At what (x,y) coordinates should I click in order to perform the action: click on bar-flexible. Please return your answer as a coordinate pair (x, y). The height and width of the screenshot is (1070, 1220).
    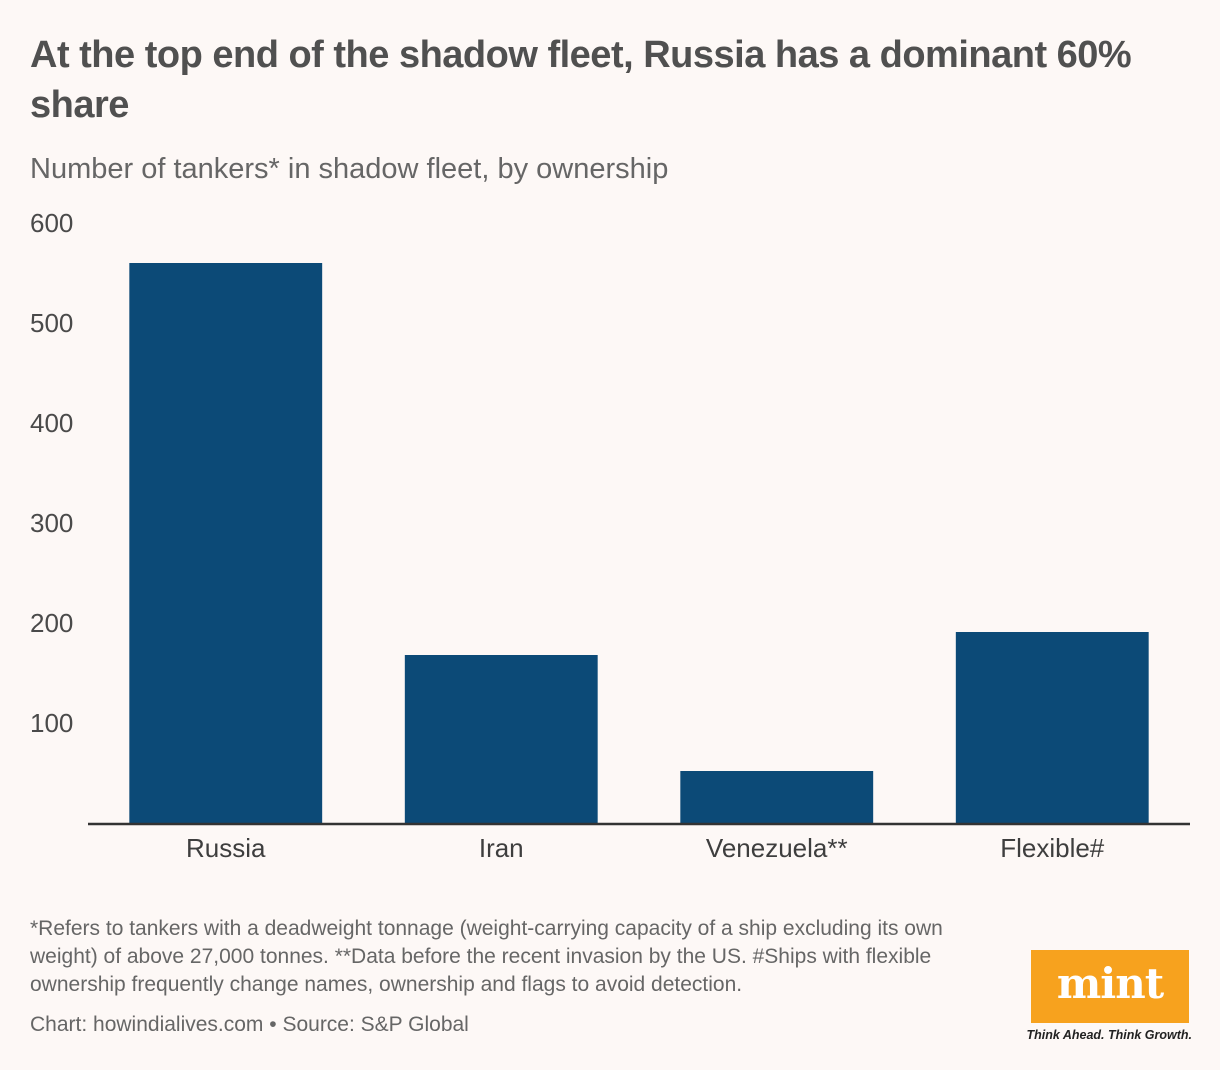
    Looking at the image, I should click on (1052, 727).